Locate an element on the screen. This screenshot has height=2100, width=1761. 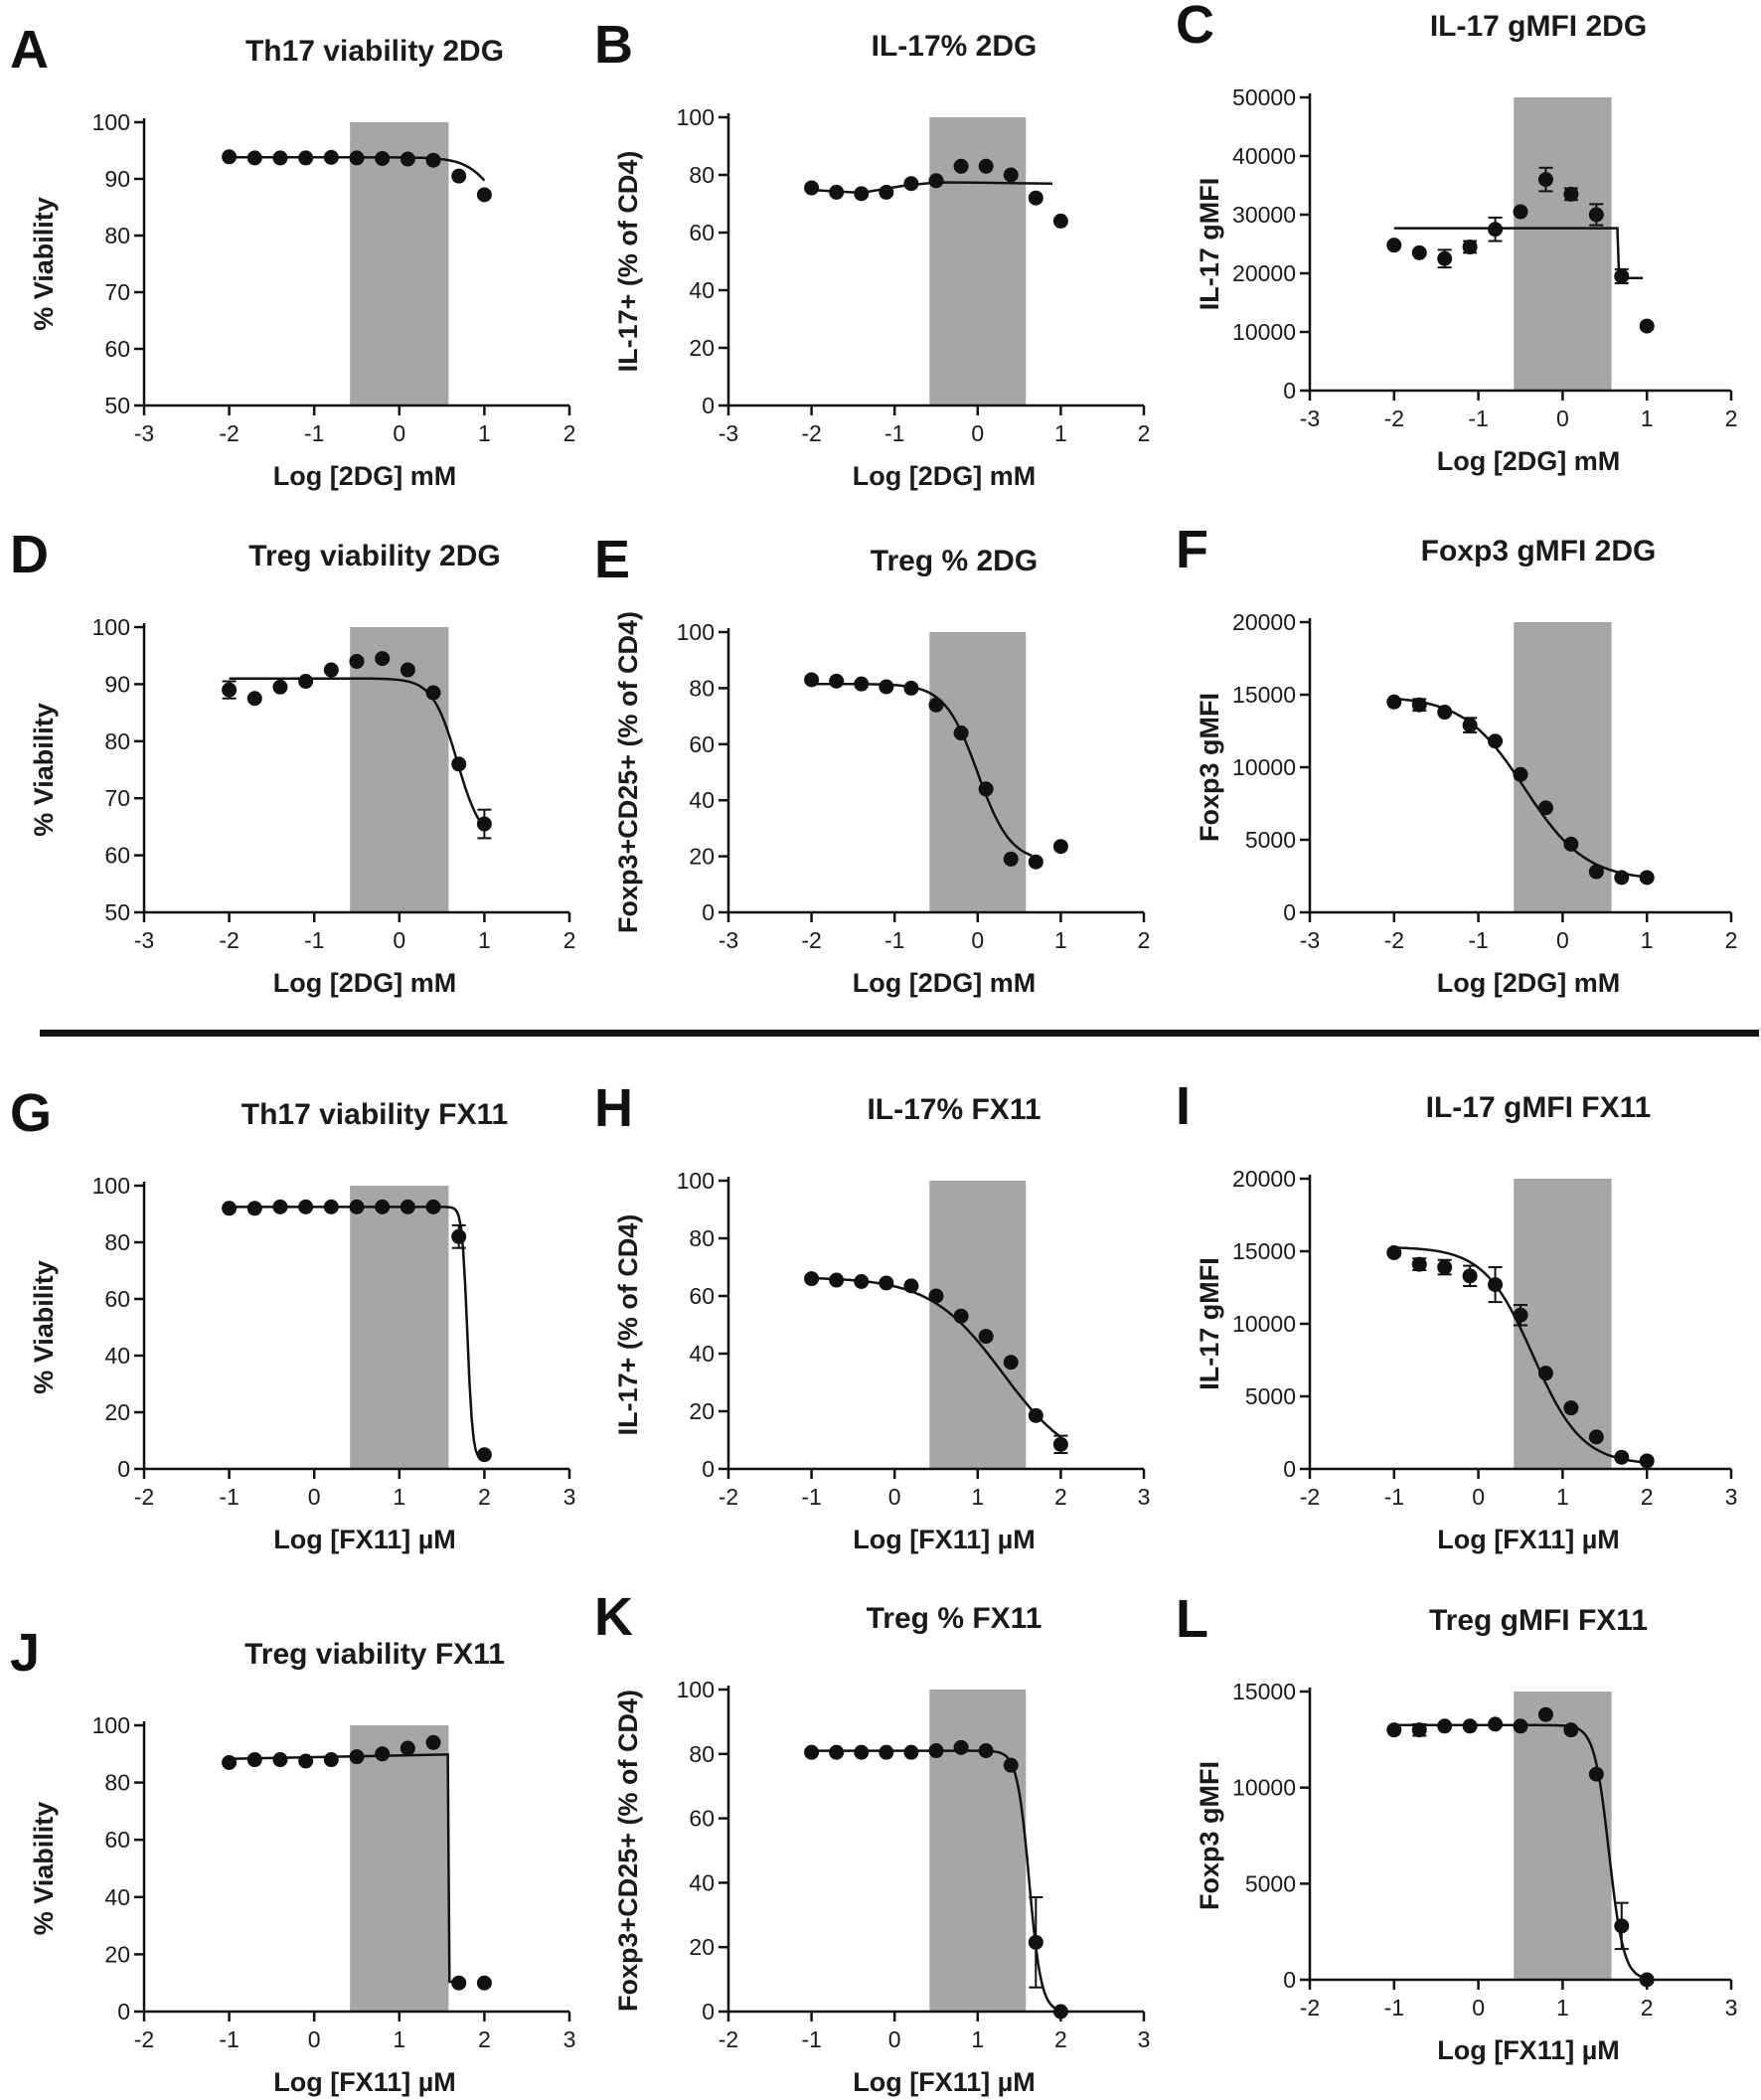
x-tick-label: -1 is located at coordinates (314, 433).